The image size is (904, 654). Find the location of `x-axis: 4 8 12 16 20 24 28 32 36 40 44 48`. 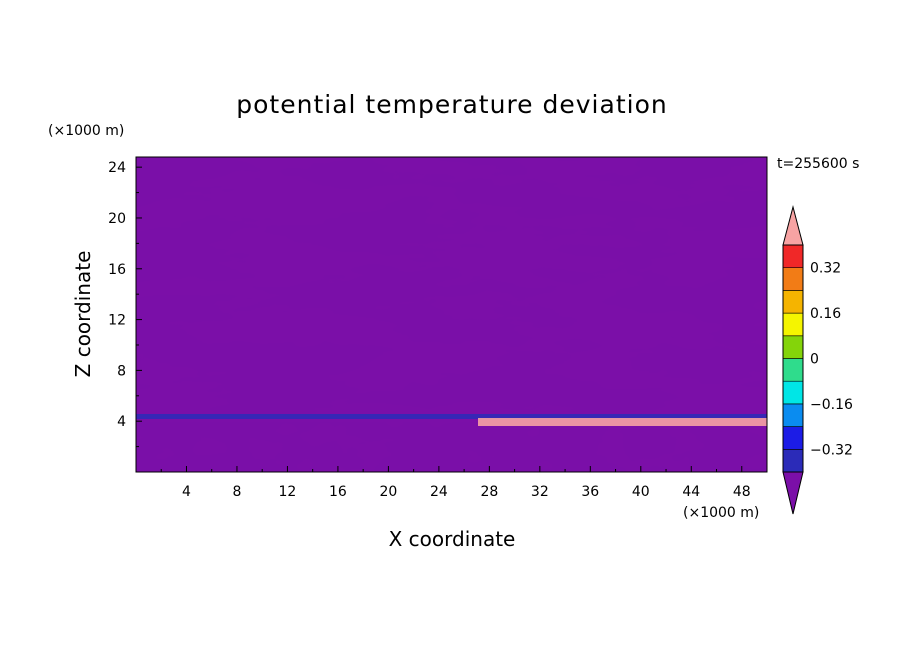

x-axis: 4 8 12 16 20 24 28 32 36 40 44 48 is located at coordinates (455, 483).